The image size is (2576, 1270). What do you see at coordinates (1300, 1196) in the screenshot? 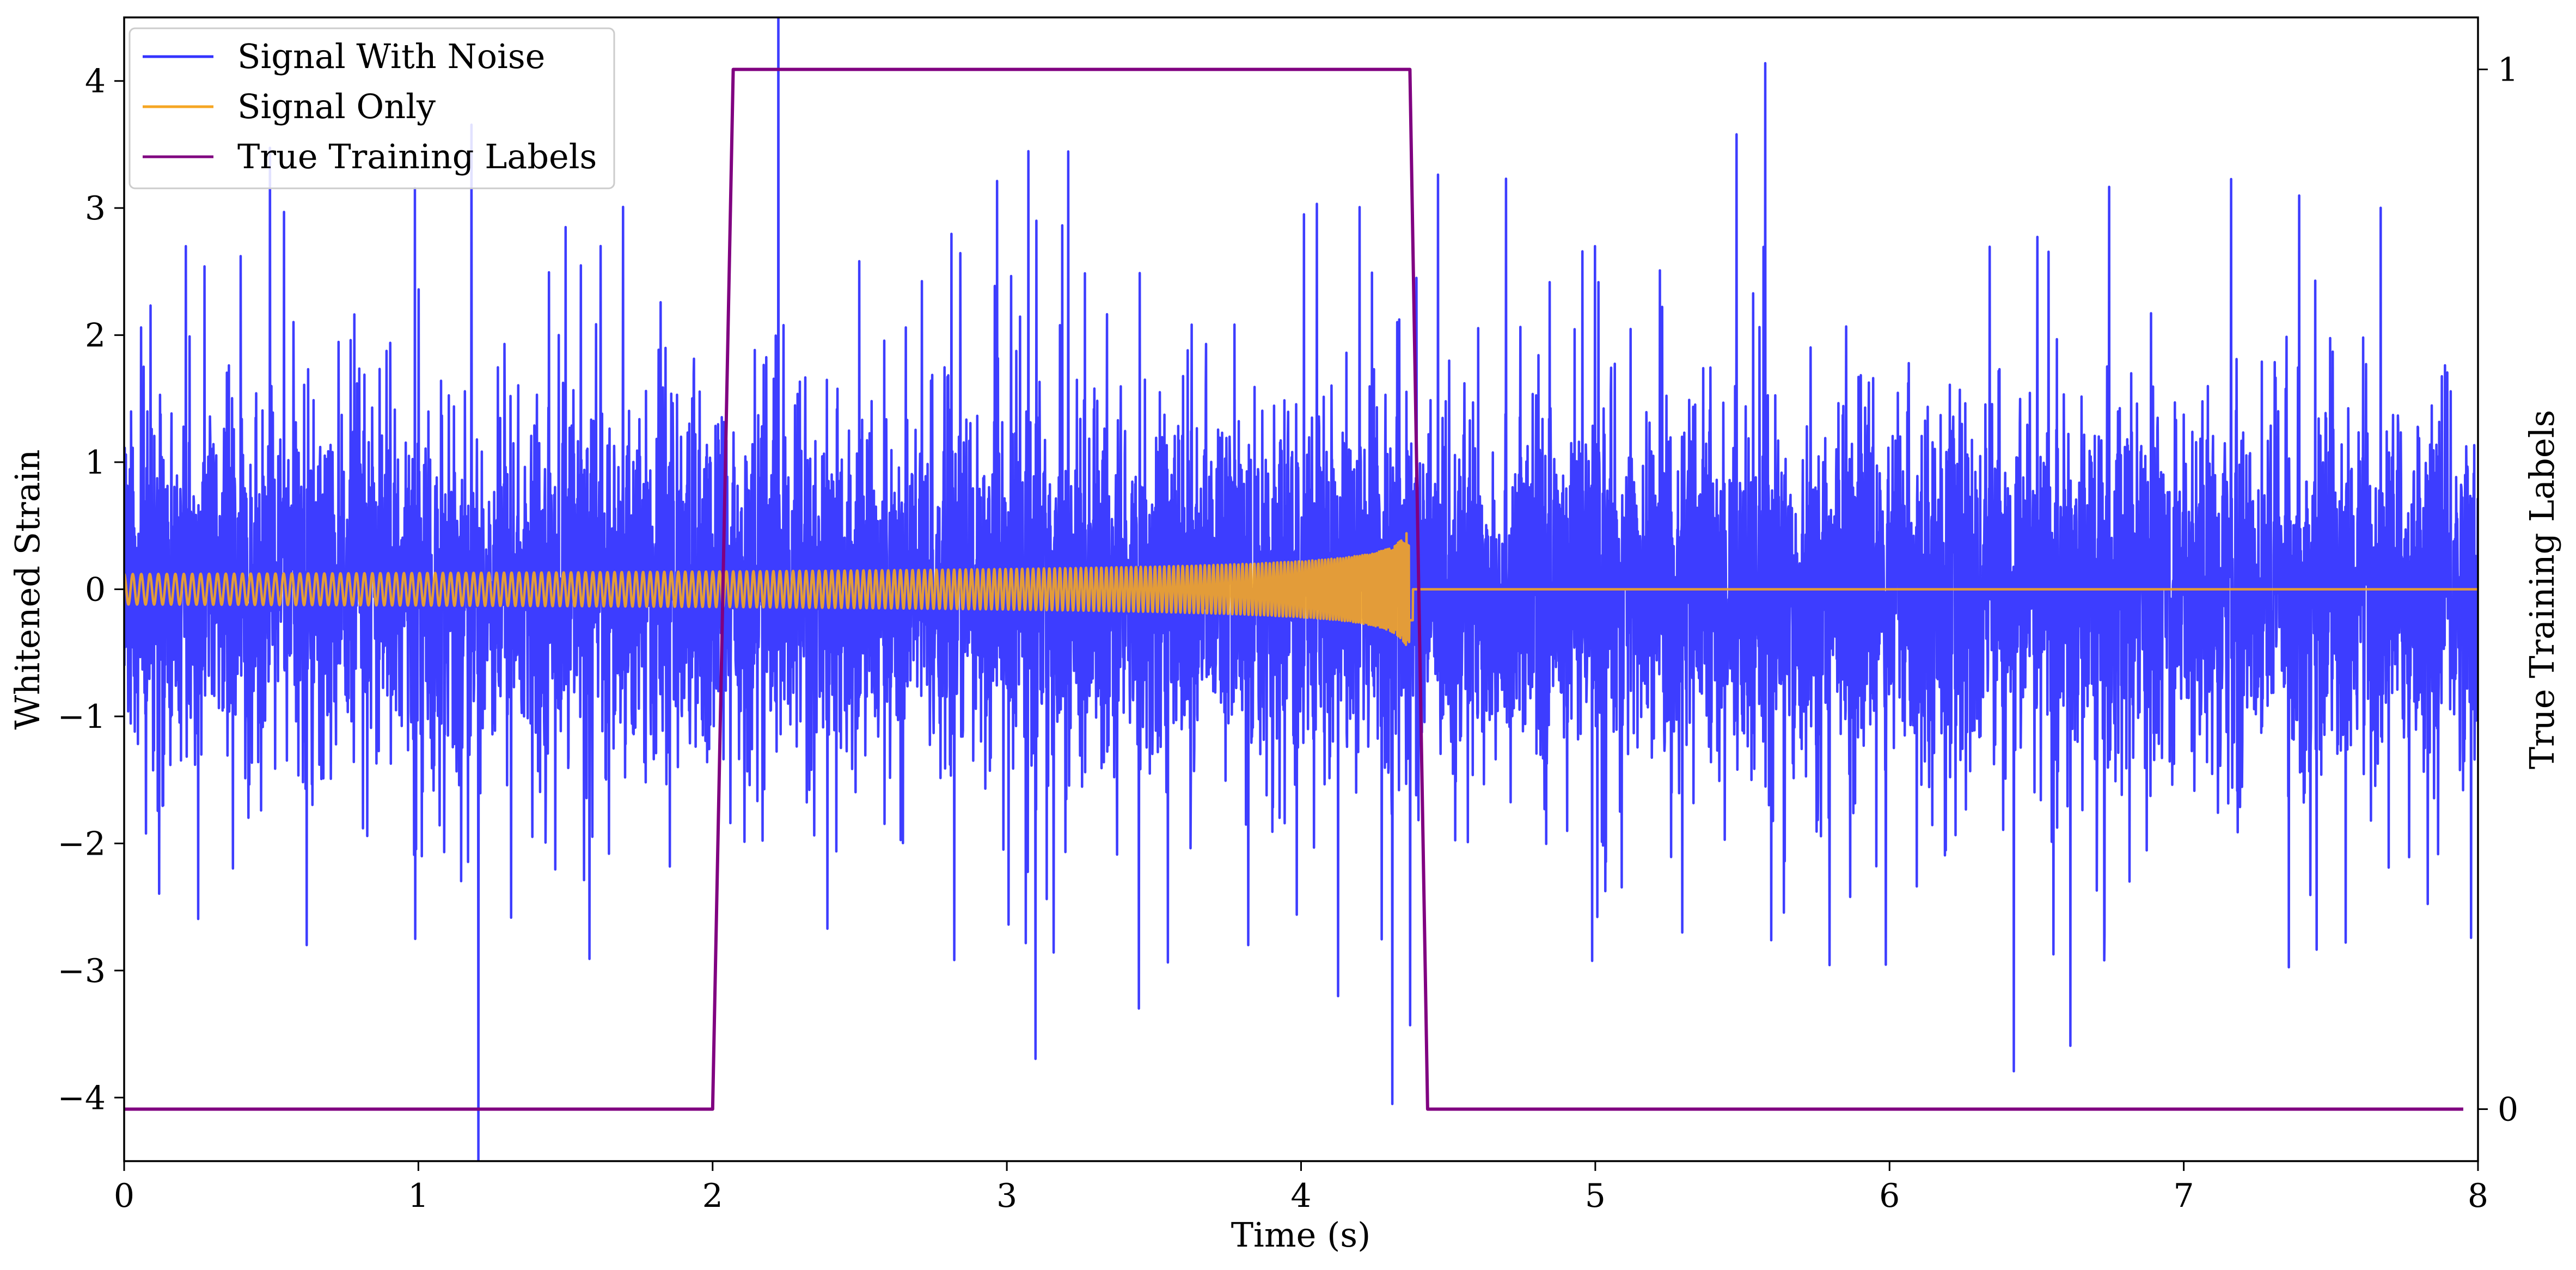
I see `x-tick-label: 4` at bounding box center [1300, 1196].